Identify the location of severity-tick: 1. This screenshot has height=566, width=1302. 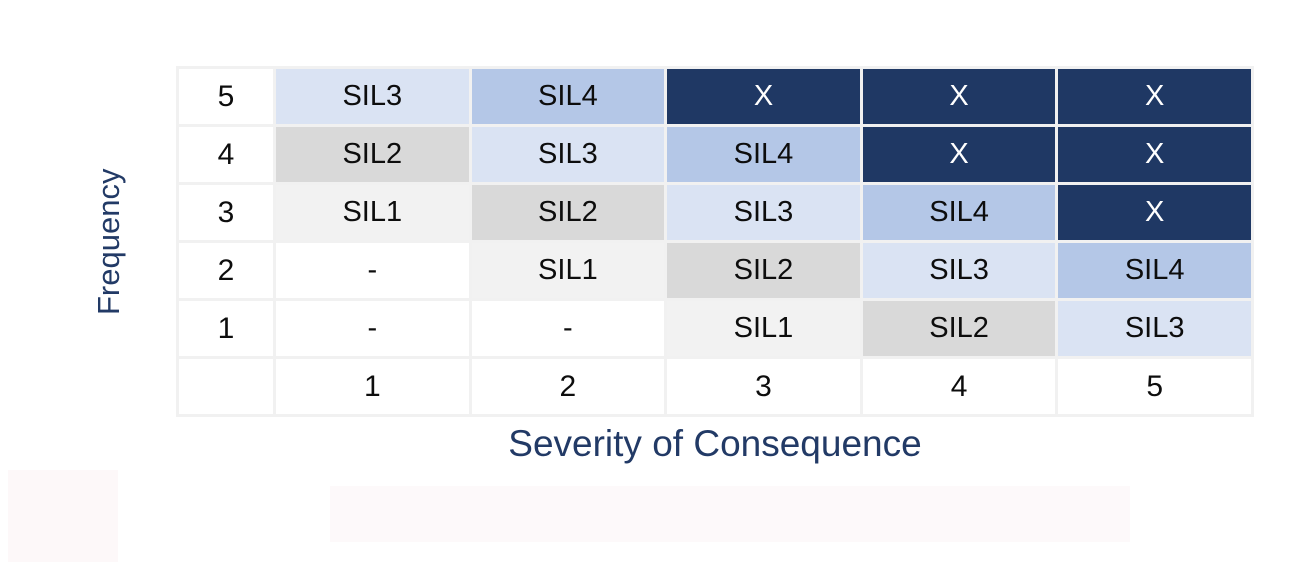
(372, 386).